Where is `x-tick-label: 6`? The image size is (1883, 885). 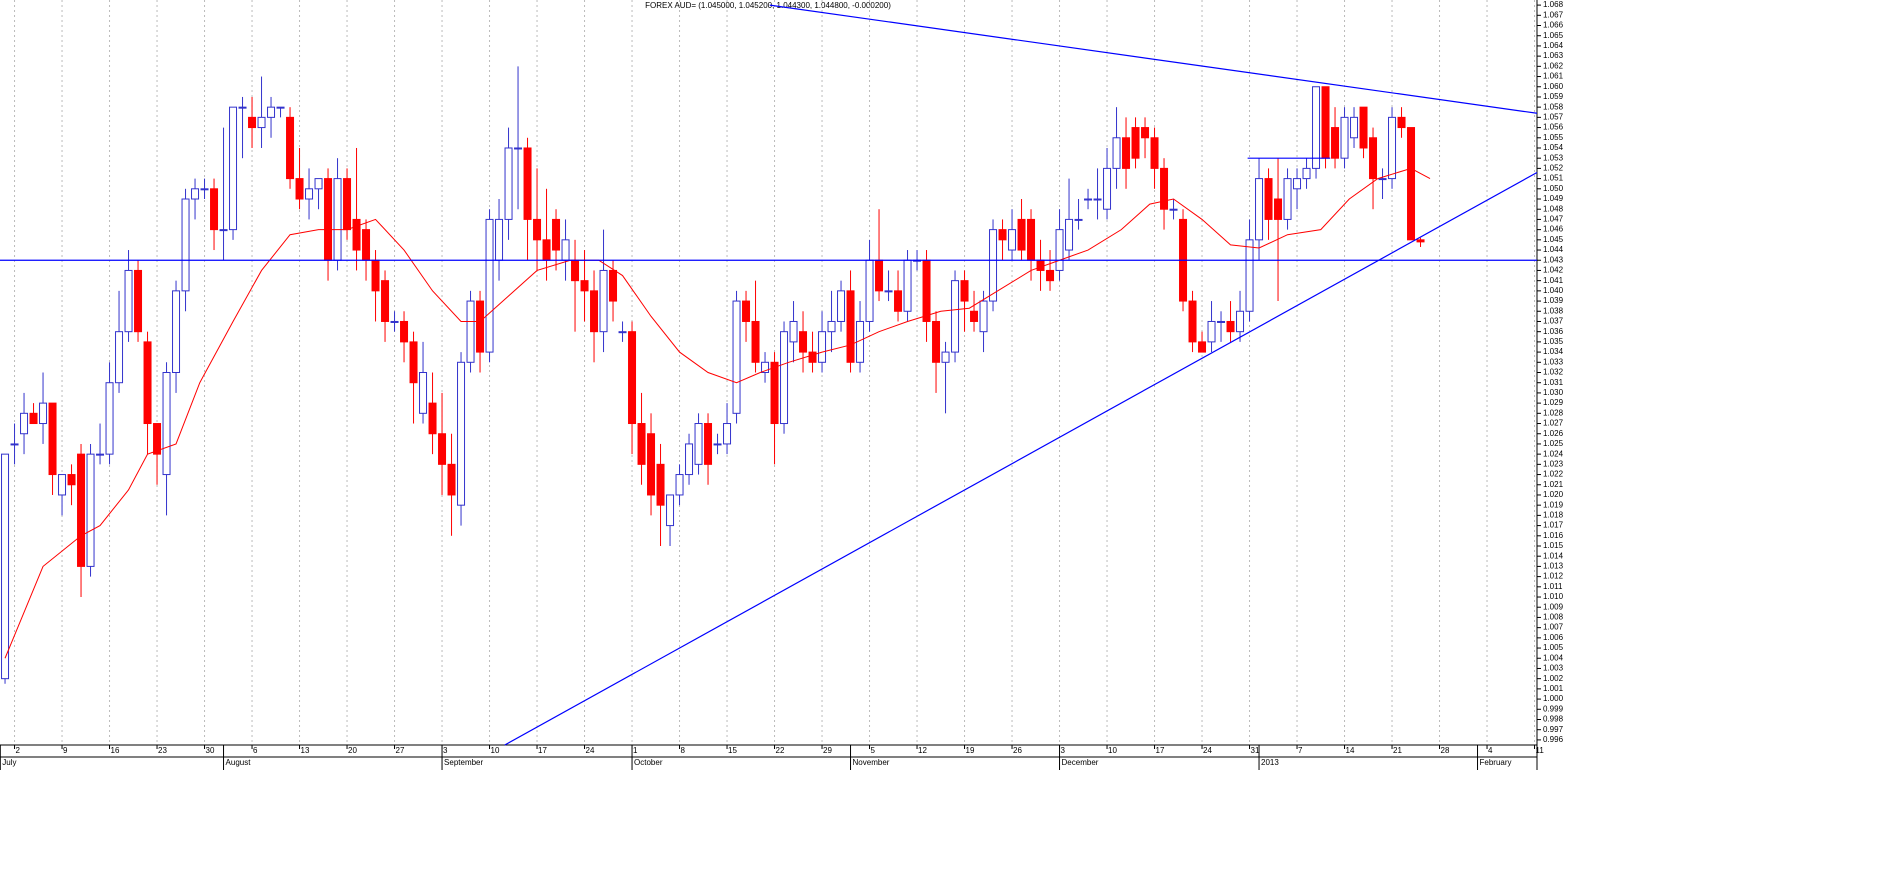
x-tick-label: 6 is located at coordinates (255, 750).